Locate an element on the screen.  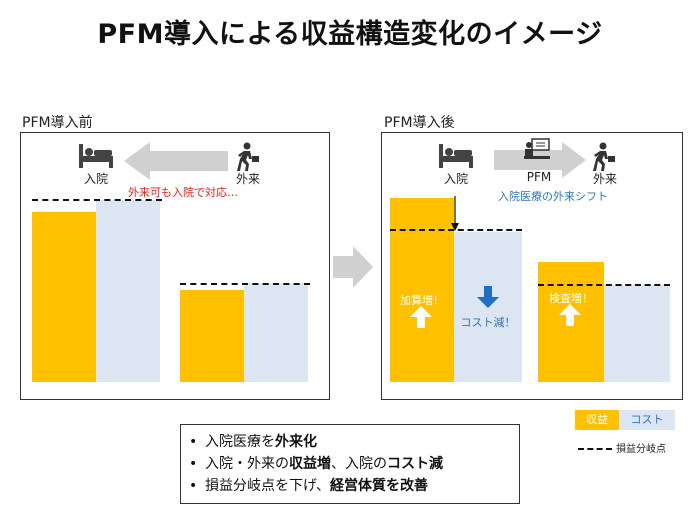
before-inpatient-breakeven-line is located at coordinates (97, 200).